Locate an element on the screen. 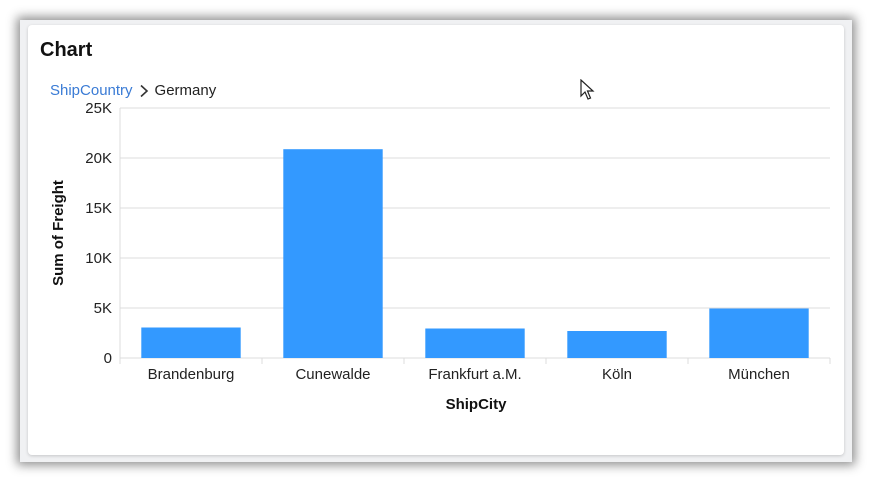 The height and width of the screenshot is (482, 872). breadcrumb-current: Germany is located at coordinates (185, 90).